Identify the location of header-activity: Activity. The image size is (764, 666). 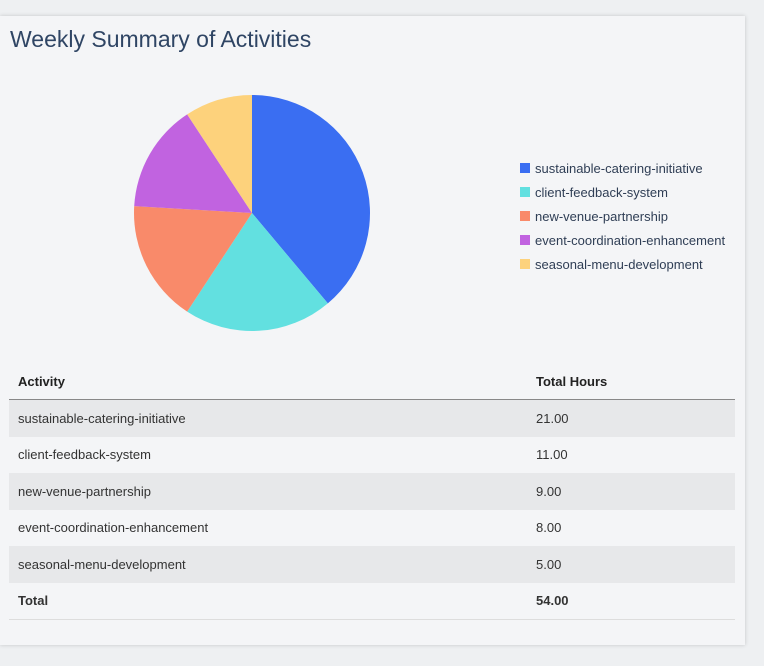
(268, 381).